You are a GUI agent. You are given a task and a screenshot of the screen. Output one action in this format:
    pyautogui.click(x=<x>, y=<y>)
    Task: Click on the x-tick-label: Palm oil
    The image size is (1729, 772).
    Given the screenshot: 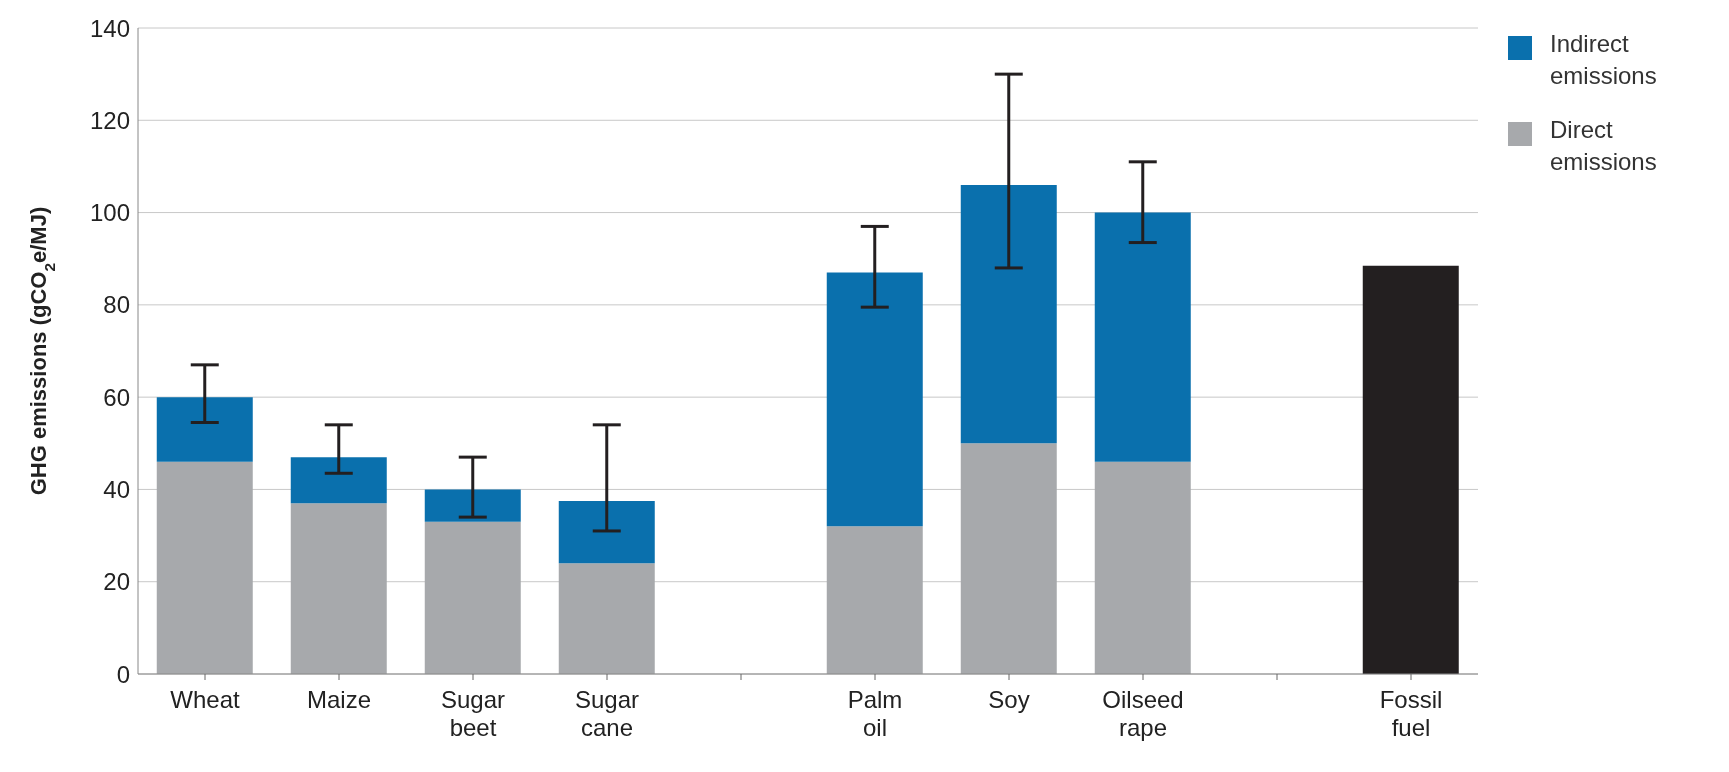 What is the action you would take?
    pyautogui.click(x=875, y=713)
    